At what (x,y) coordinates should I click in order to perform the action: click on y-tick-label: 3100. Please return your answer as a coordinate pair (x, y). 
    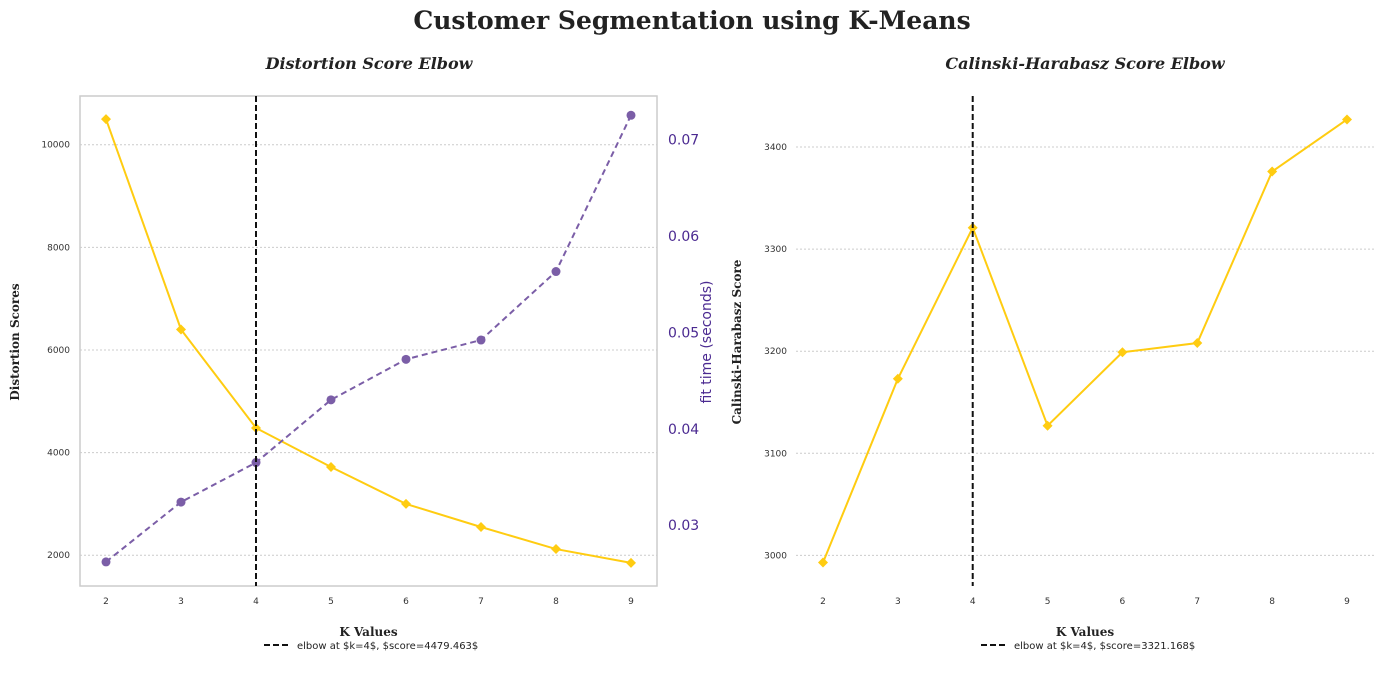
    Looking at the image, I should click on (775, 454).